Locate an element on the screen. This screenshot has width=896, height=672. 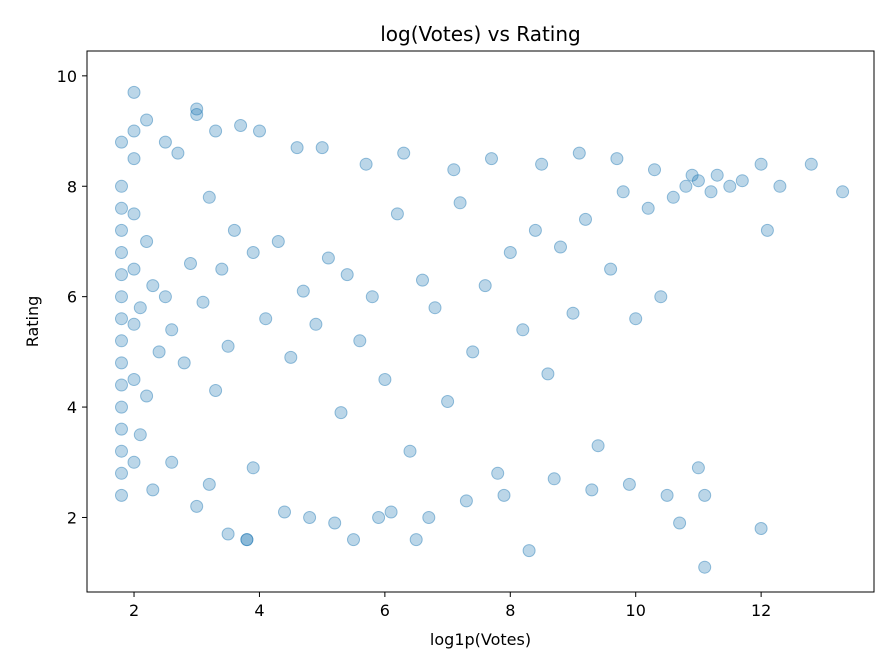
y-tick-label: 6 is located at coordinates (72, 297).